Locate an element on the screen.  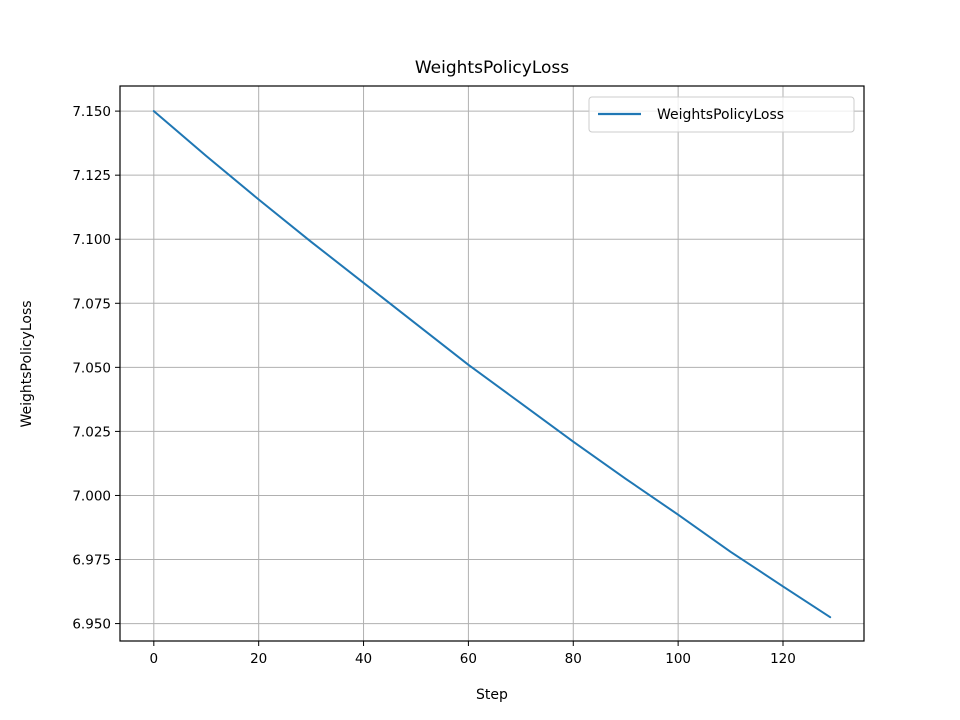
y-axis-label: WeightsPolicyLoss is located at coordinates (27, 363).